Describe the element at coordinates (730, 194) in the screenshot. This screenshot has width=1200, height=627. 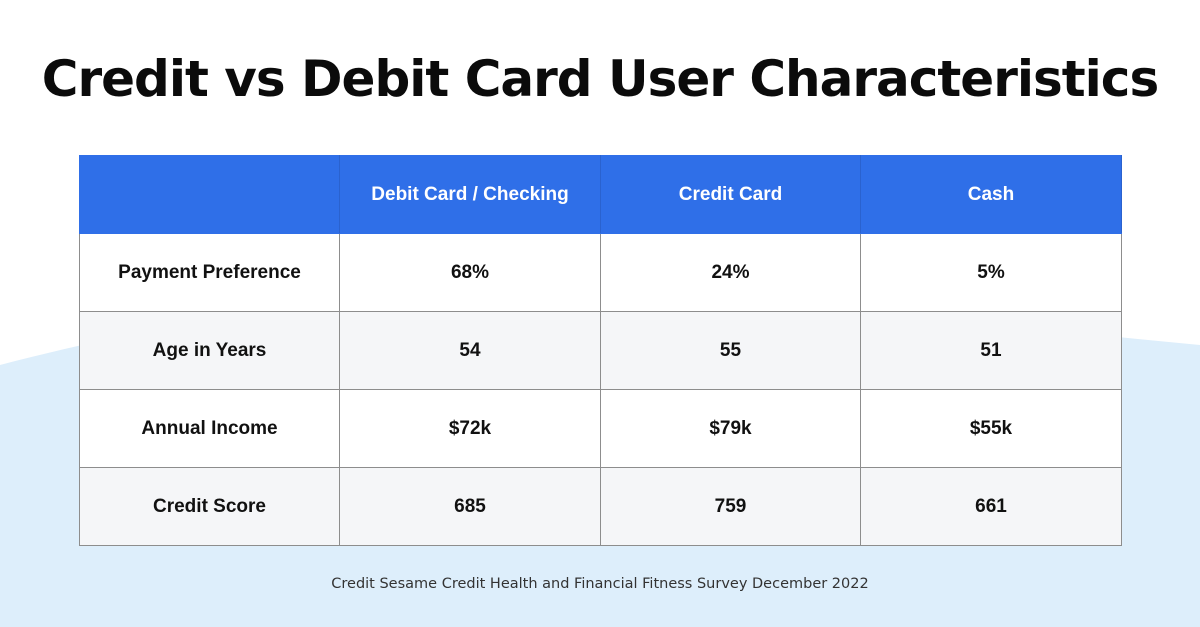
I see `column-header-credit-card: Credit Card` at that location.